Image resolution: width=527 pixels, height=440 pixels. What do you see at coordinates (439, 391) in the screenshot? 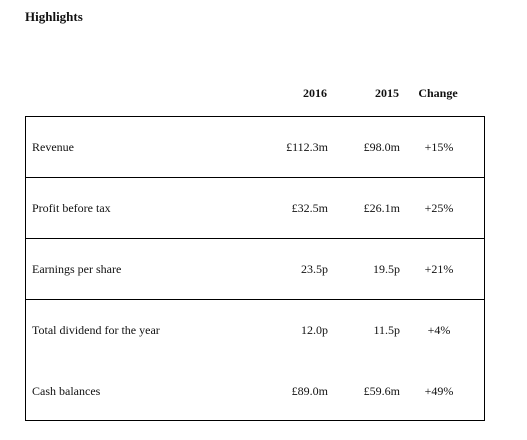
I see `value-change: +49%` at bounding box center [439, 391].